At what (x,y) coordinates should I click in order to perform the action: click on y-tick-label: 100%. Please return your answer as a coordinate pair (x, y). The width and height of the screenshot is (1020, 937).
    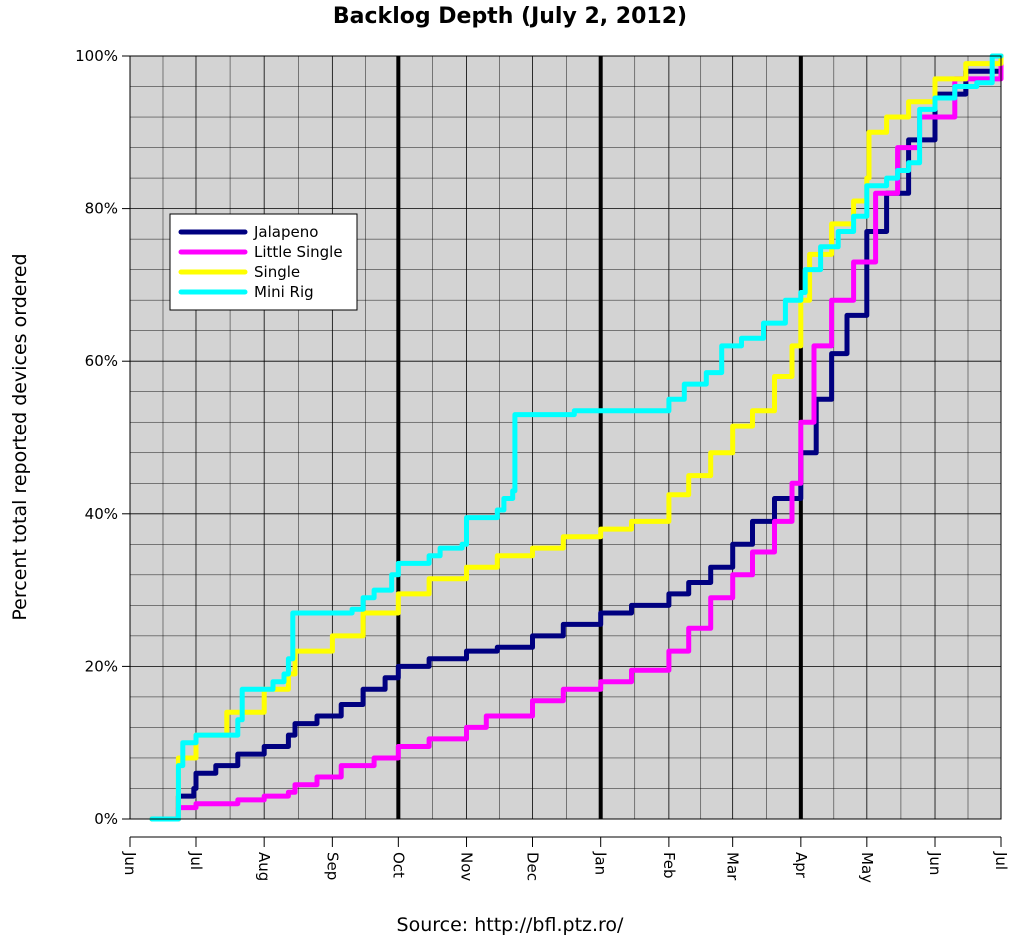
    Looking at the image, I should click on (96, 56).